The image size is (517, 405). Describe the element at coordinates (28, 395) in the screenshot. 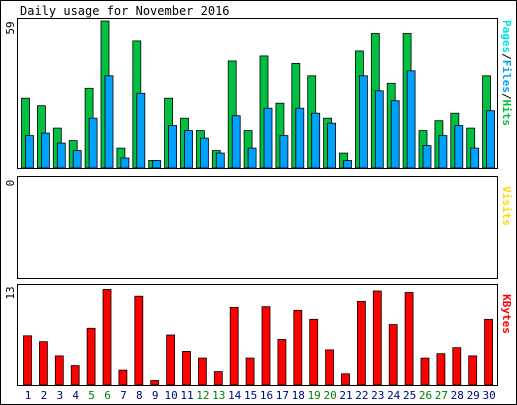

I see `x-tick-day-1: 1` at that location.